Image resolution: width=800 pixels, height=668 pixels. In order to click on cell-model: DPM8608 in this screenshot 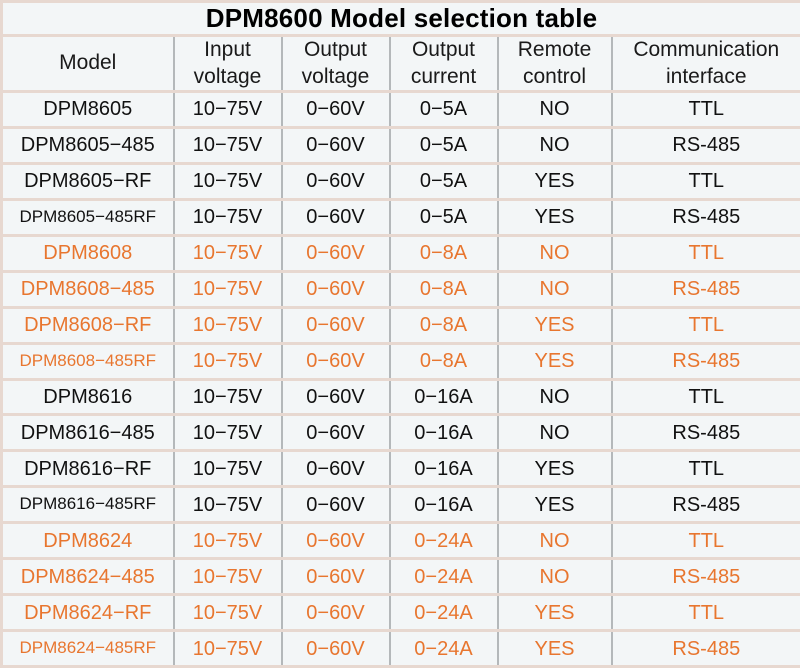, I will do `click(87, 253)`.